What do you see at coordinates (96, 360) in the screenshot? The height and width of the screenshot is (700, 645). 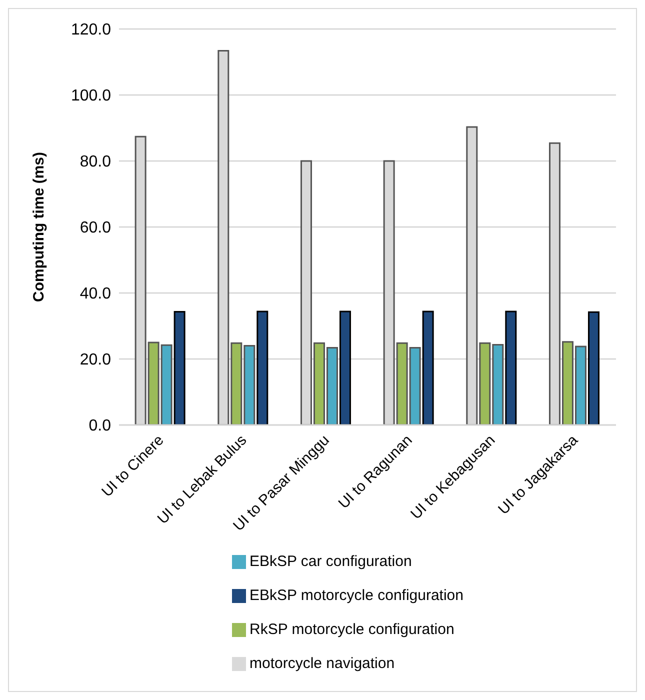 I see `y-tick-label: 20.0` at bounding box center [96, 360].